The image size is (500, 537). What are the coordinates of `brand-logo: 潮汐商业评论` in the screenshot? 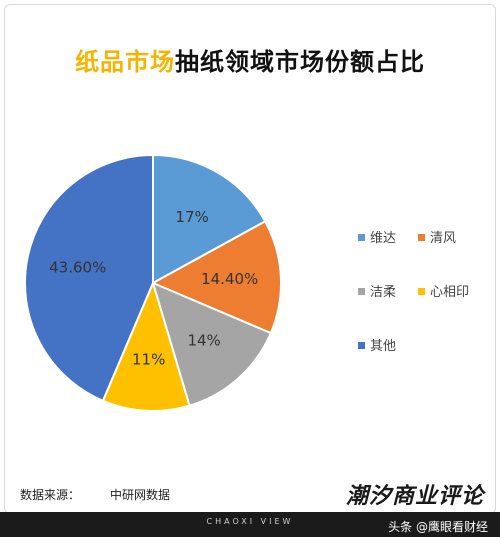 It's located at (414, 496).